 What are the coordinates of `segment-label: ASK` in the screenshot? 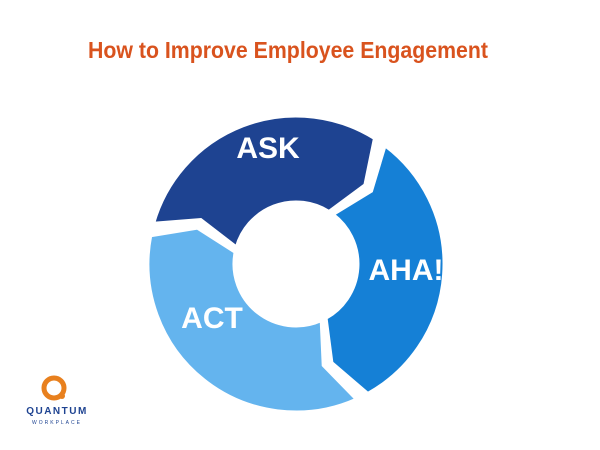 It's located at (268, 148).